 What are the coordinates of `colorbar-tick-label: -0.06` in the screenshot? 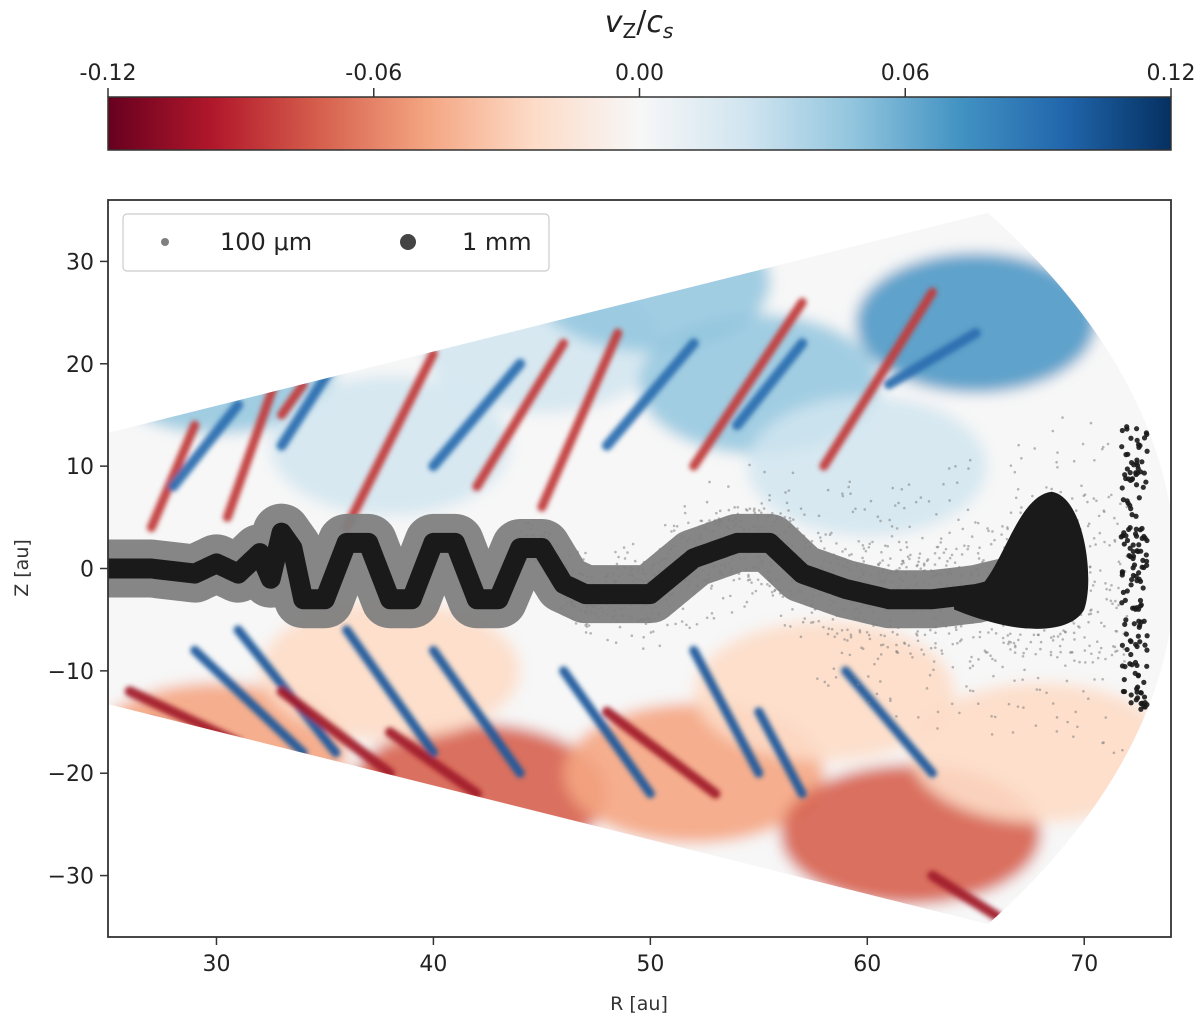 It's located at (373, 73).